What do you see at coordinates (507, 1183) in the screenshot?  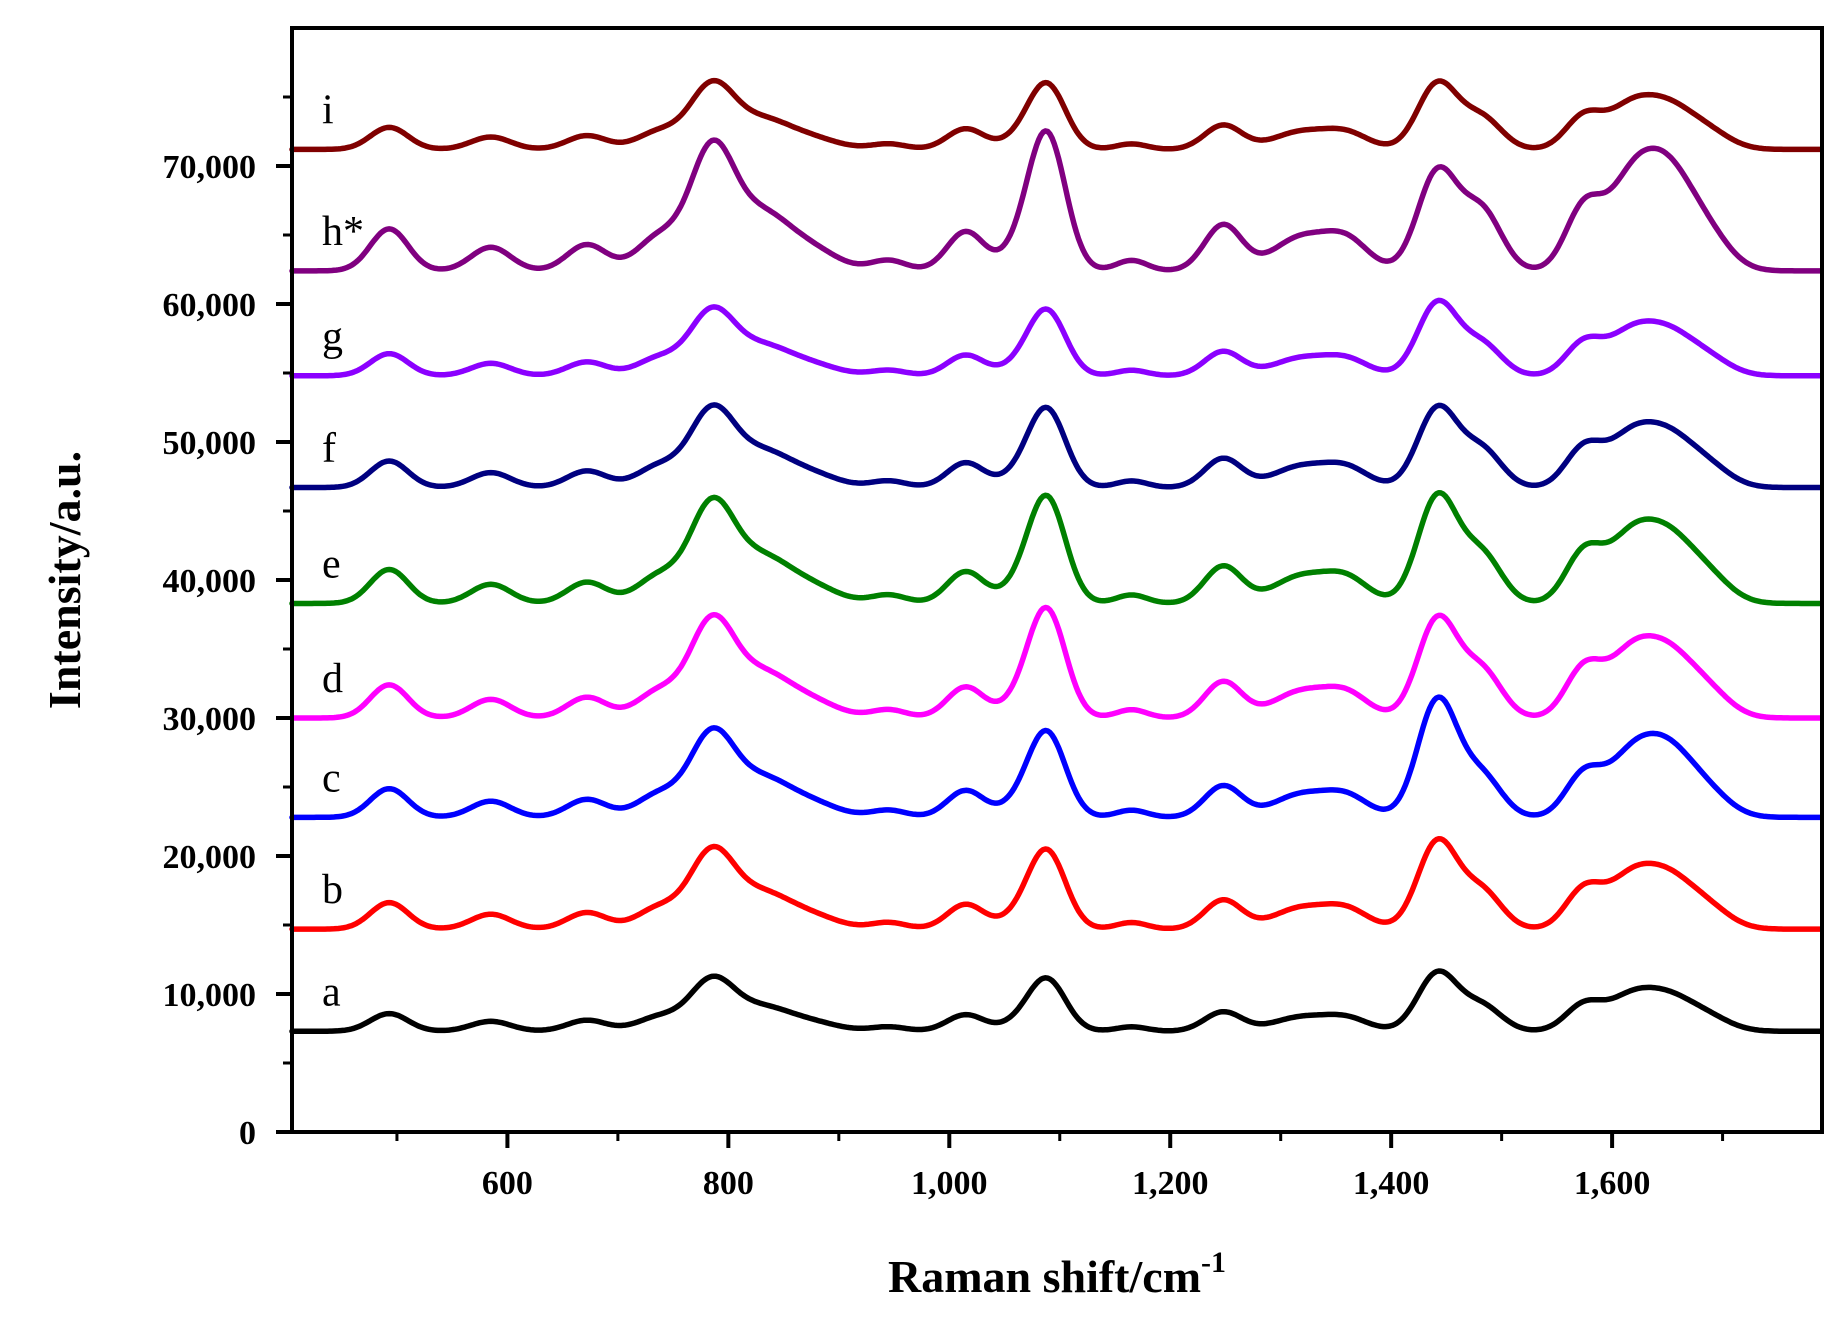 I see `x-tick-label: 600` at bounding box center [507, 1183].